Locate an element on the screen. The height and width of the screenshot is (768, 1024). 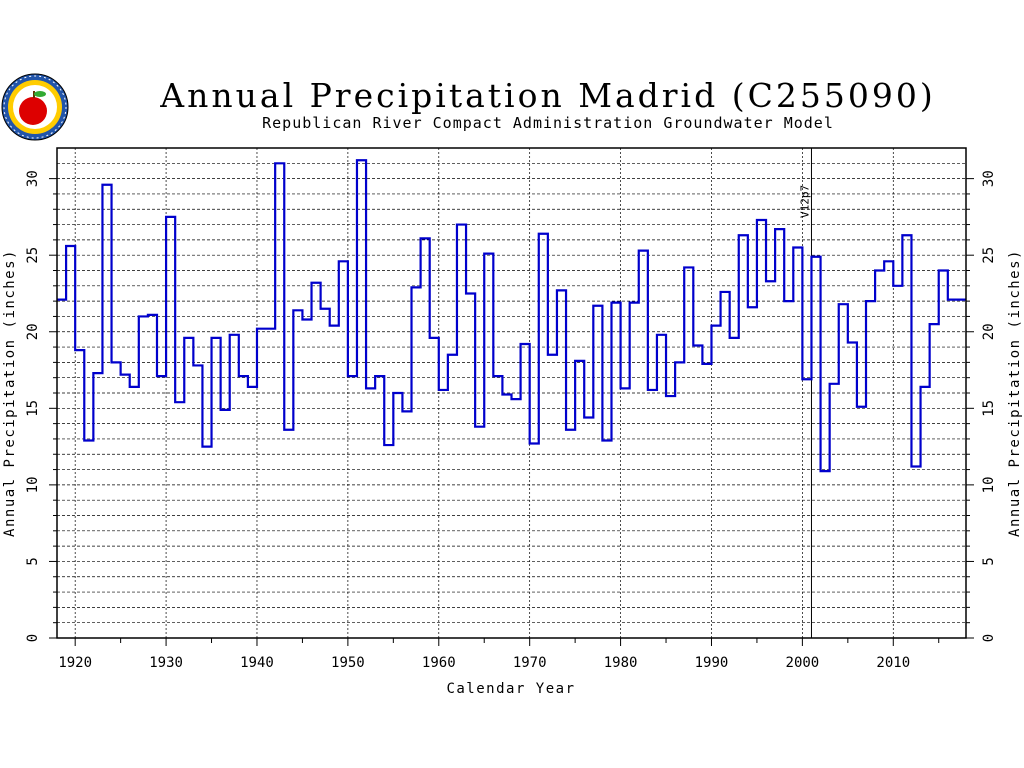
y-tick-label-right: 25 is located at coordinates (989, 255).